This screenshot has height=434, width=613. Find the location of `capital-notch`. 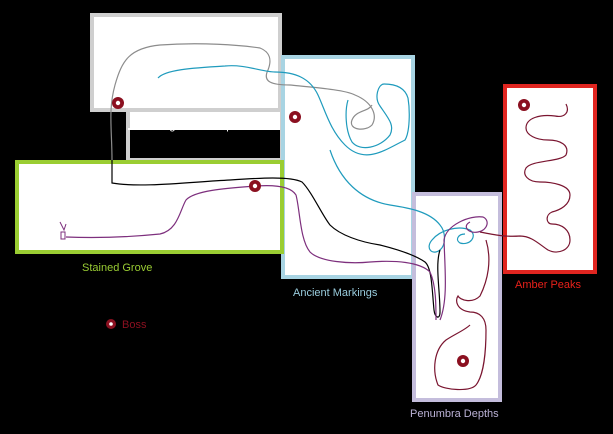

capital-notch is located at coordinates (205, 144).